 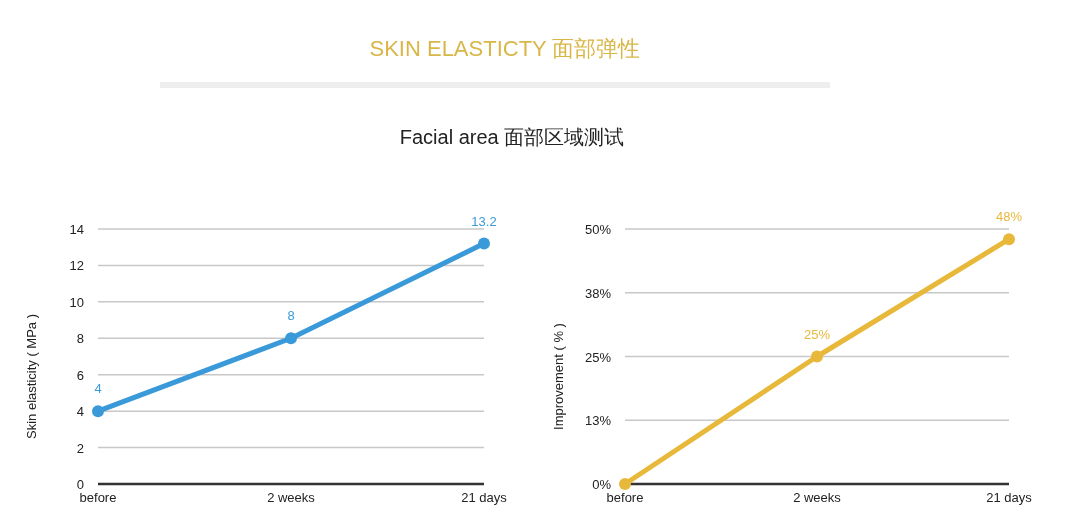 I want to click on y-tick-label: 0%, so click(x=602, y=484).